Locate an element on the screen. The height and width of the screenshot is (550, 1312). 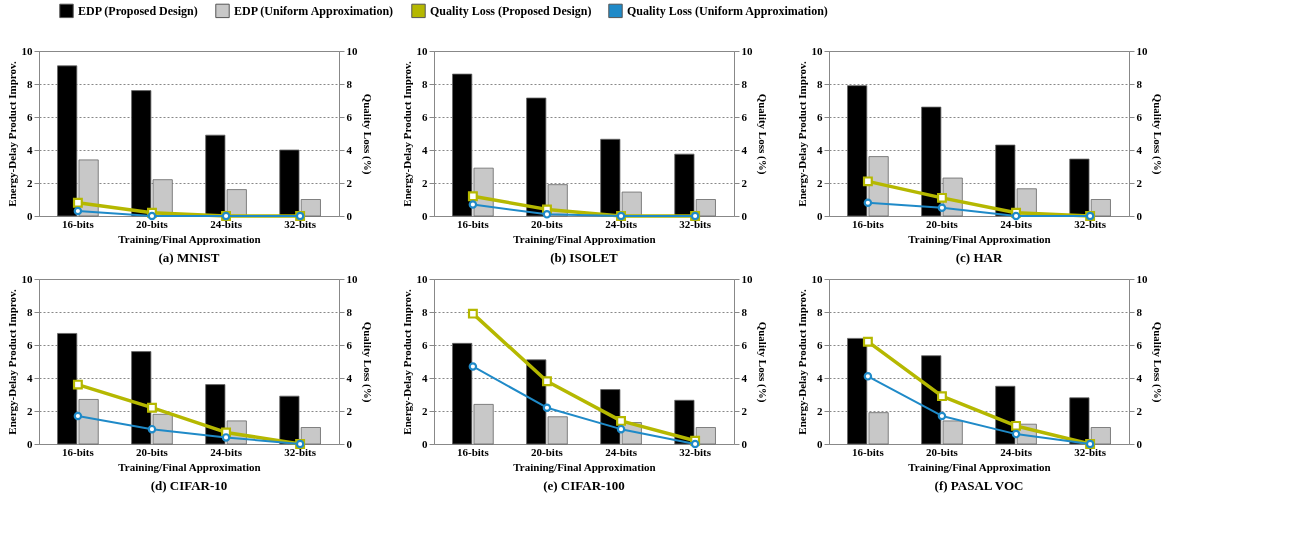
legend-label: EDP (Proposed Design) is located at coordinates (138, 10).